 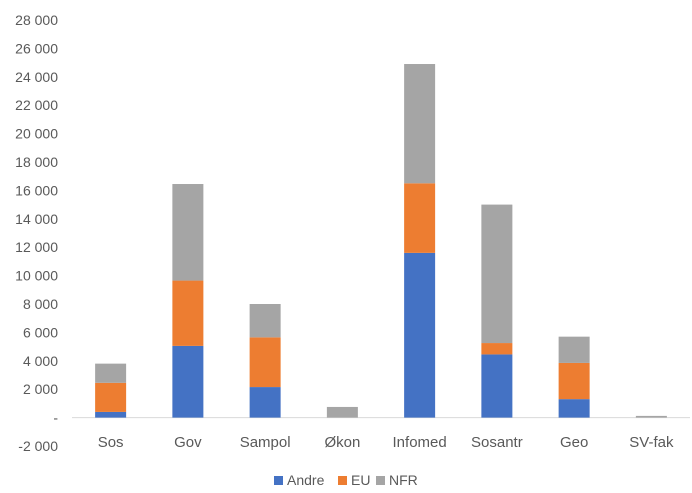 I want to click on legend-label: EU, so click(x=360, y=480).